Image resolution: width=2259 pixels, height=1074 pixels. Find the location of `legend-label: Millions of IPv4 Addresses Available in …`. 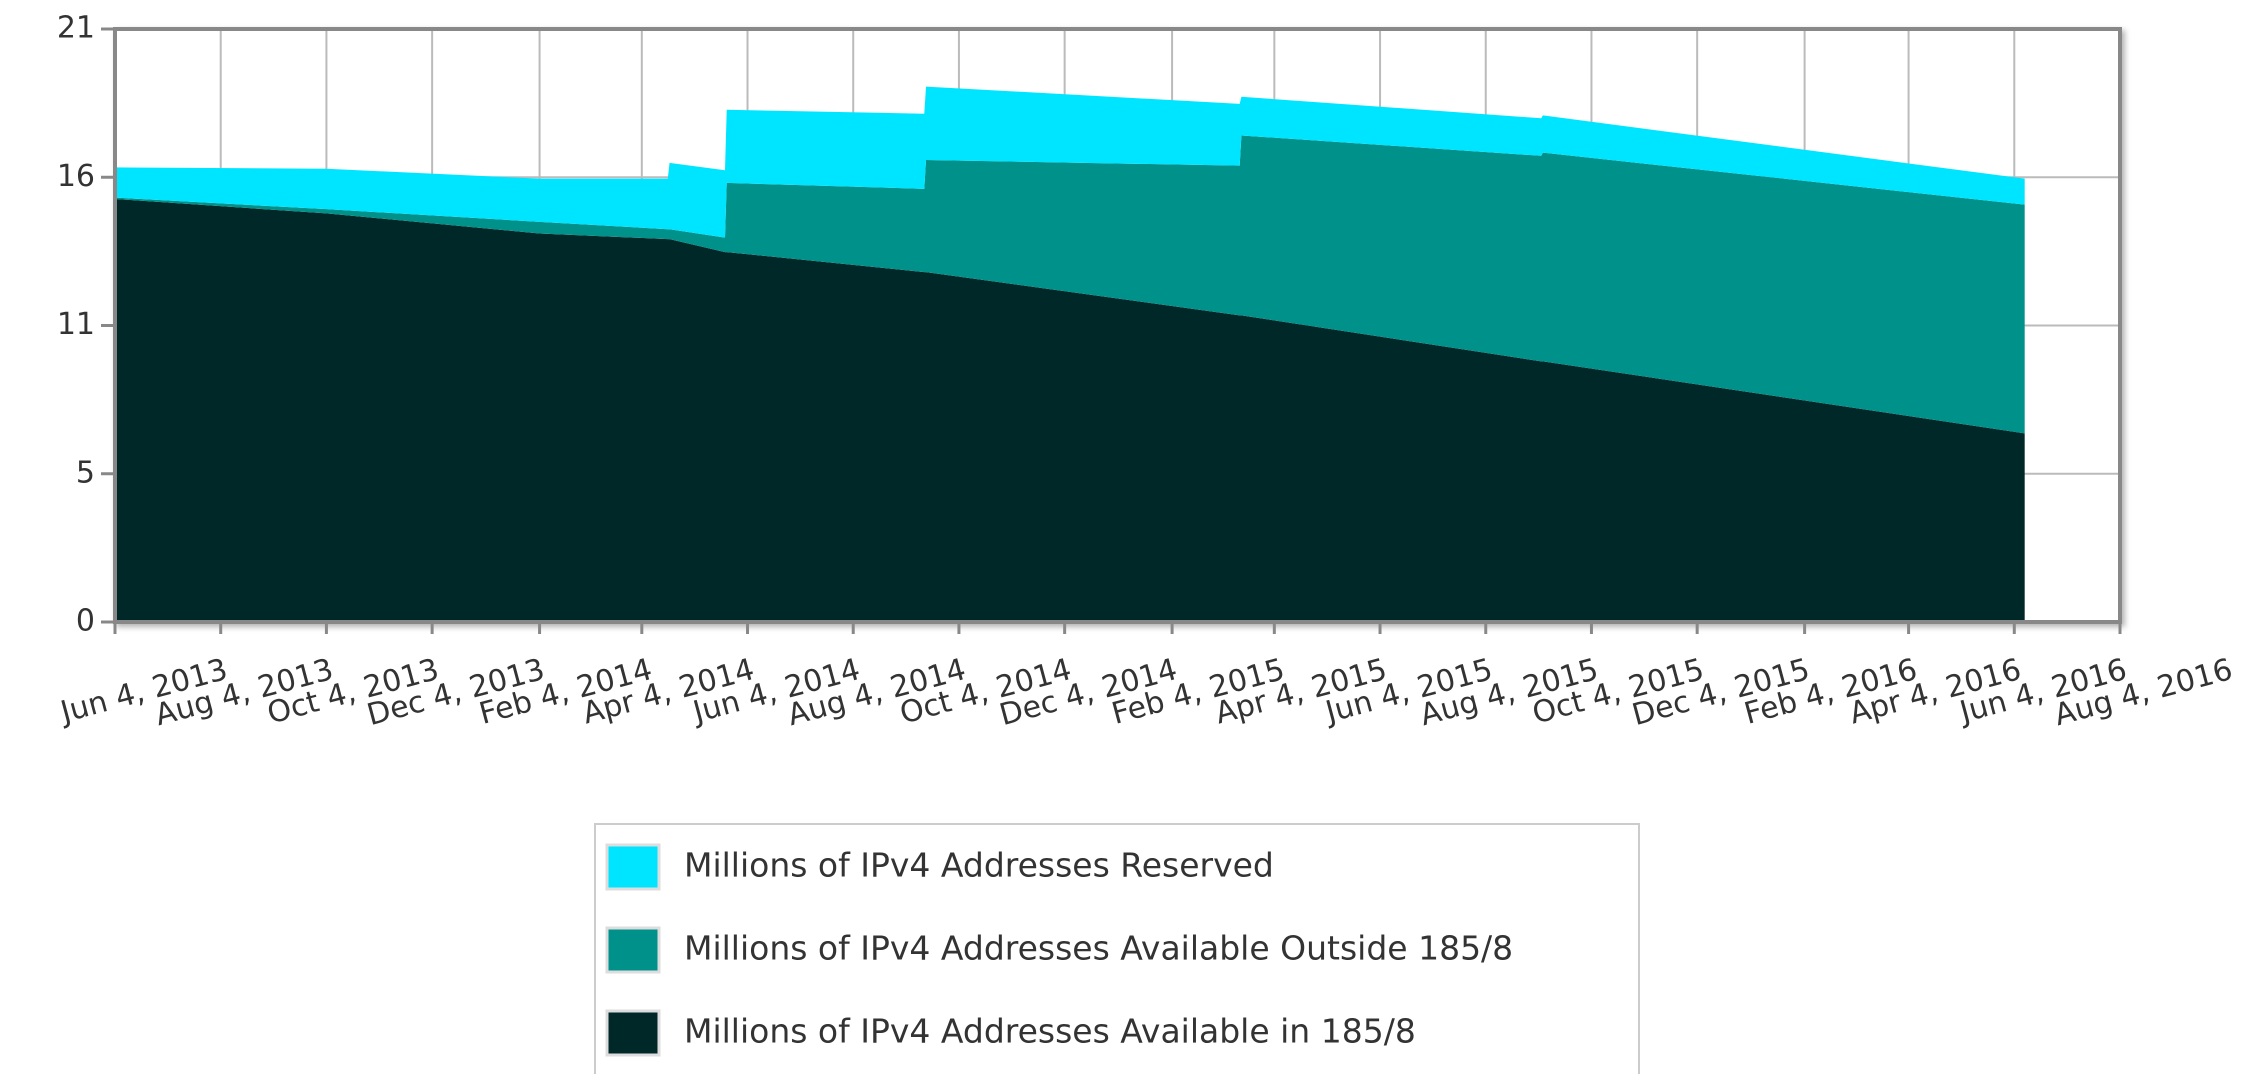

legend-label: Millions of IPv4 Addresses Available in … is located at coordinates (1050, 1031).